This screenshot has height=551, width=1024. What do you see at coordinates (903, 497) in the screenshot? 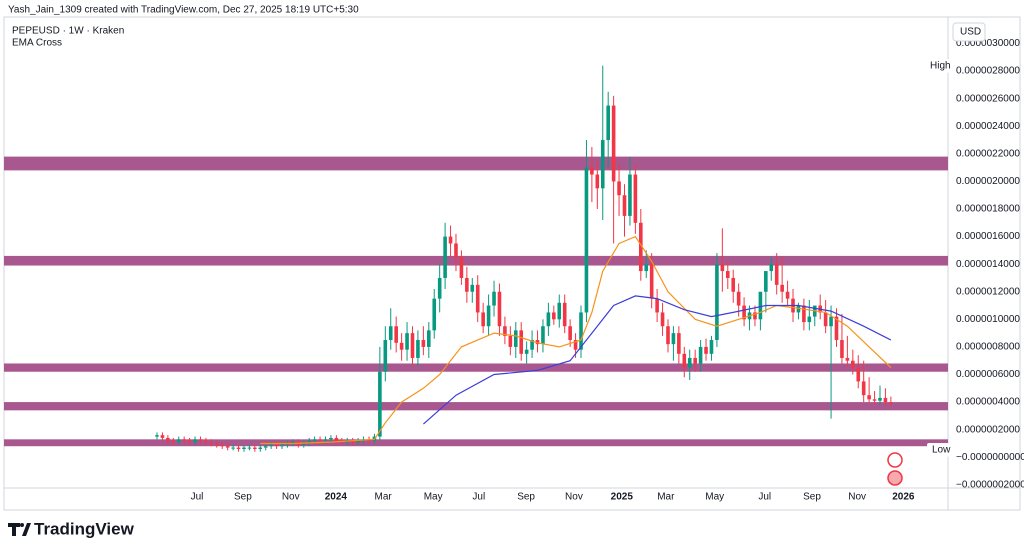
I see `x-tick-label: 2026` at bounding box center [903, 497].